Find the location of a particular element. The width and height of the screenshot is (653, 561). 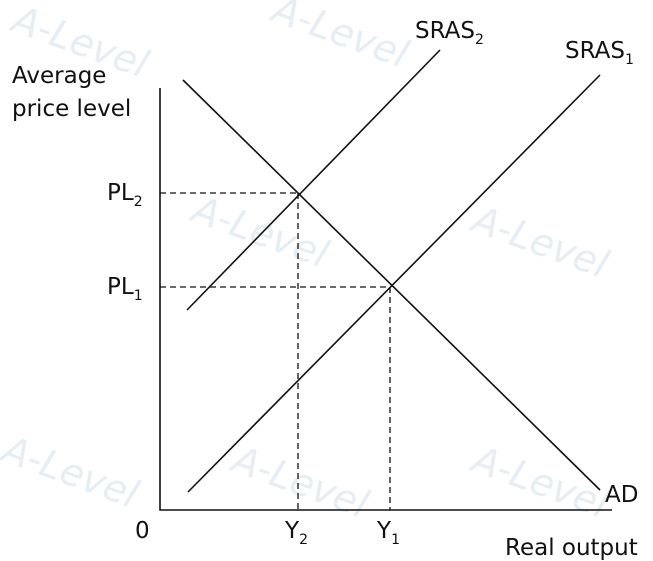

curve-label: SRAS1 is located at coordinates (599, 53).